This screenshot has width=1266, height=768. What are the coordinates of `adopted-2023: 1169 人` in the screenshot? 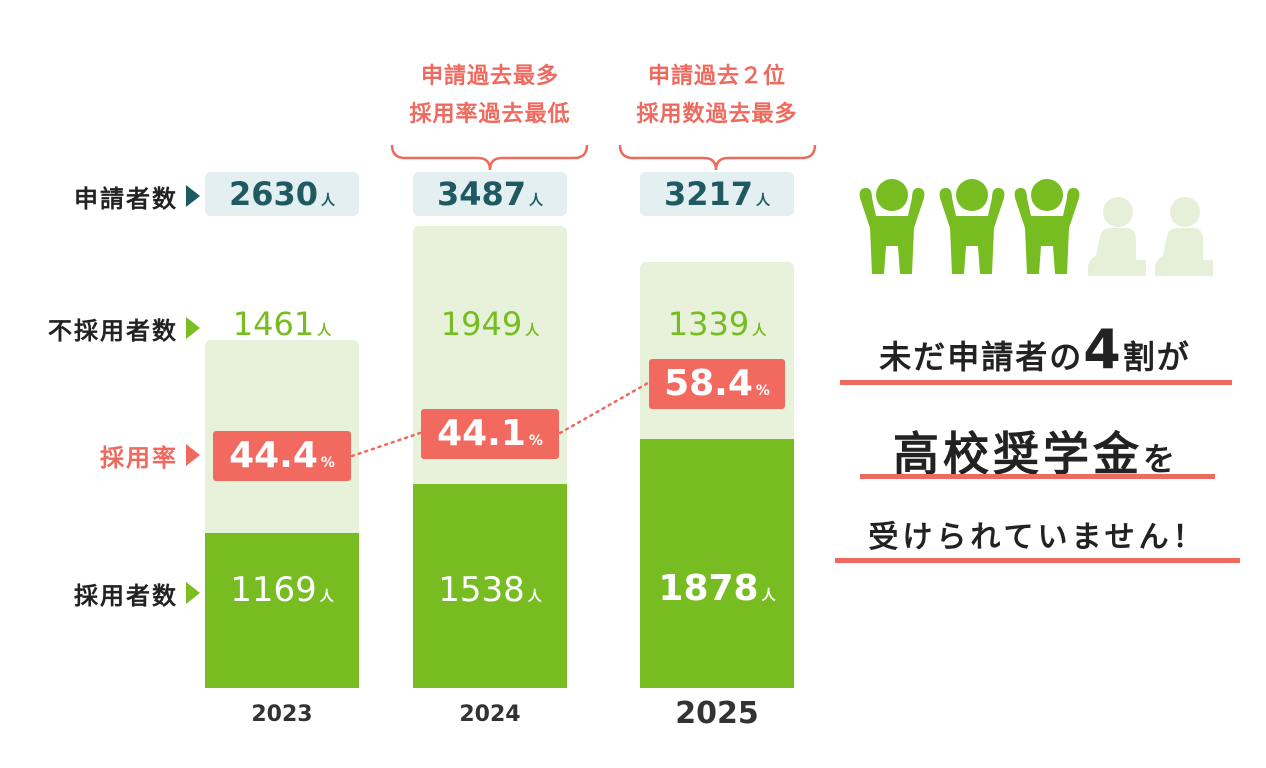 It's located at (282, 590).